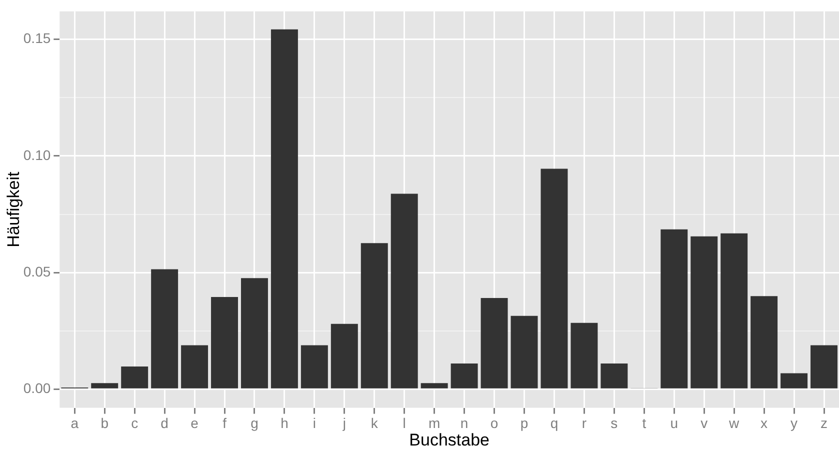  What do you see at coordinates (284, 423) in the screenshot?
I see `x-tick-label: h` at bounding box center [284, 423].